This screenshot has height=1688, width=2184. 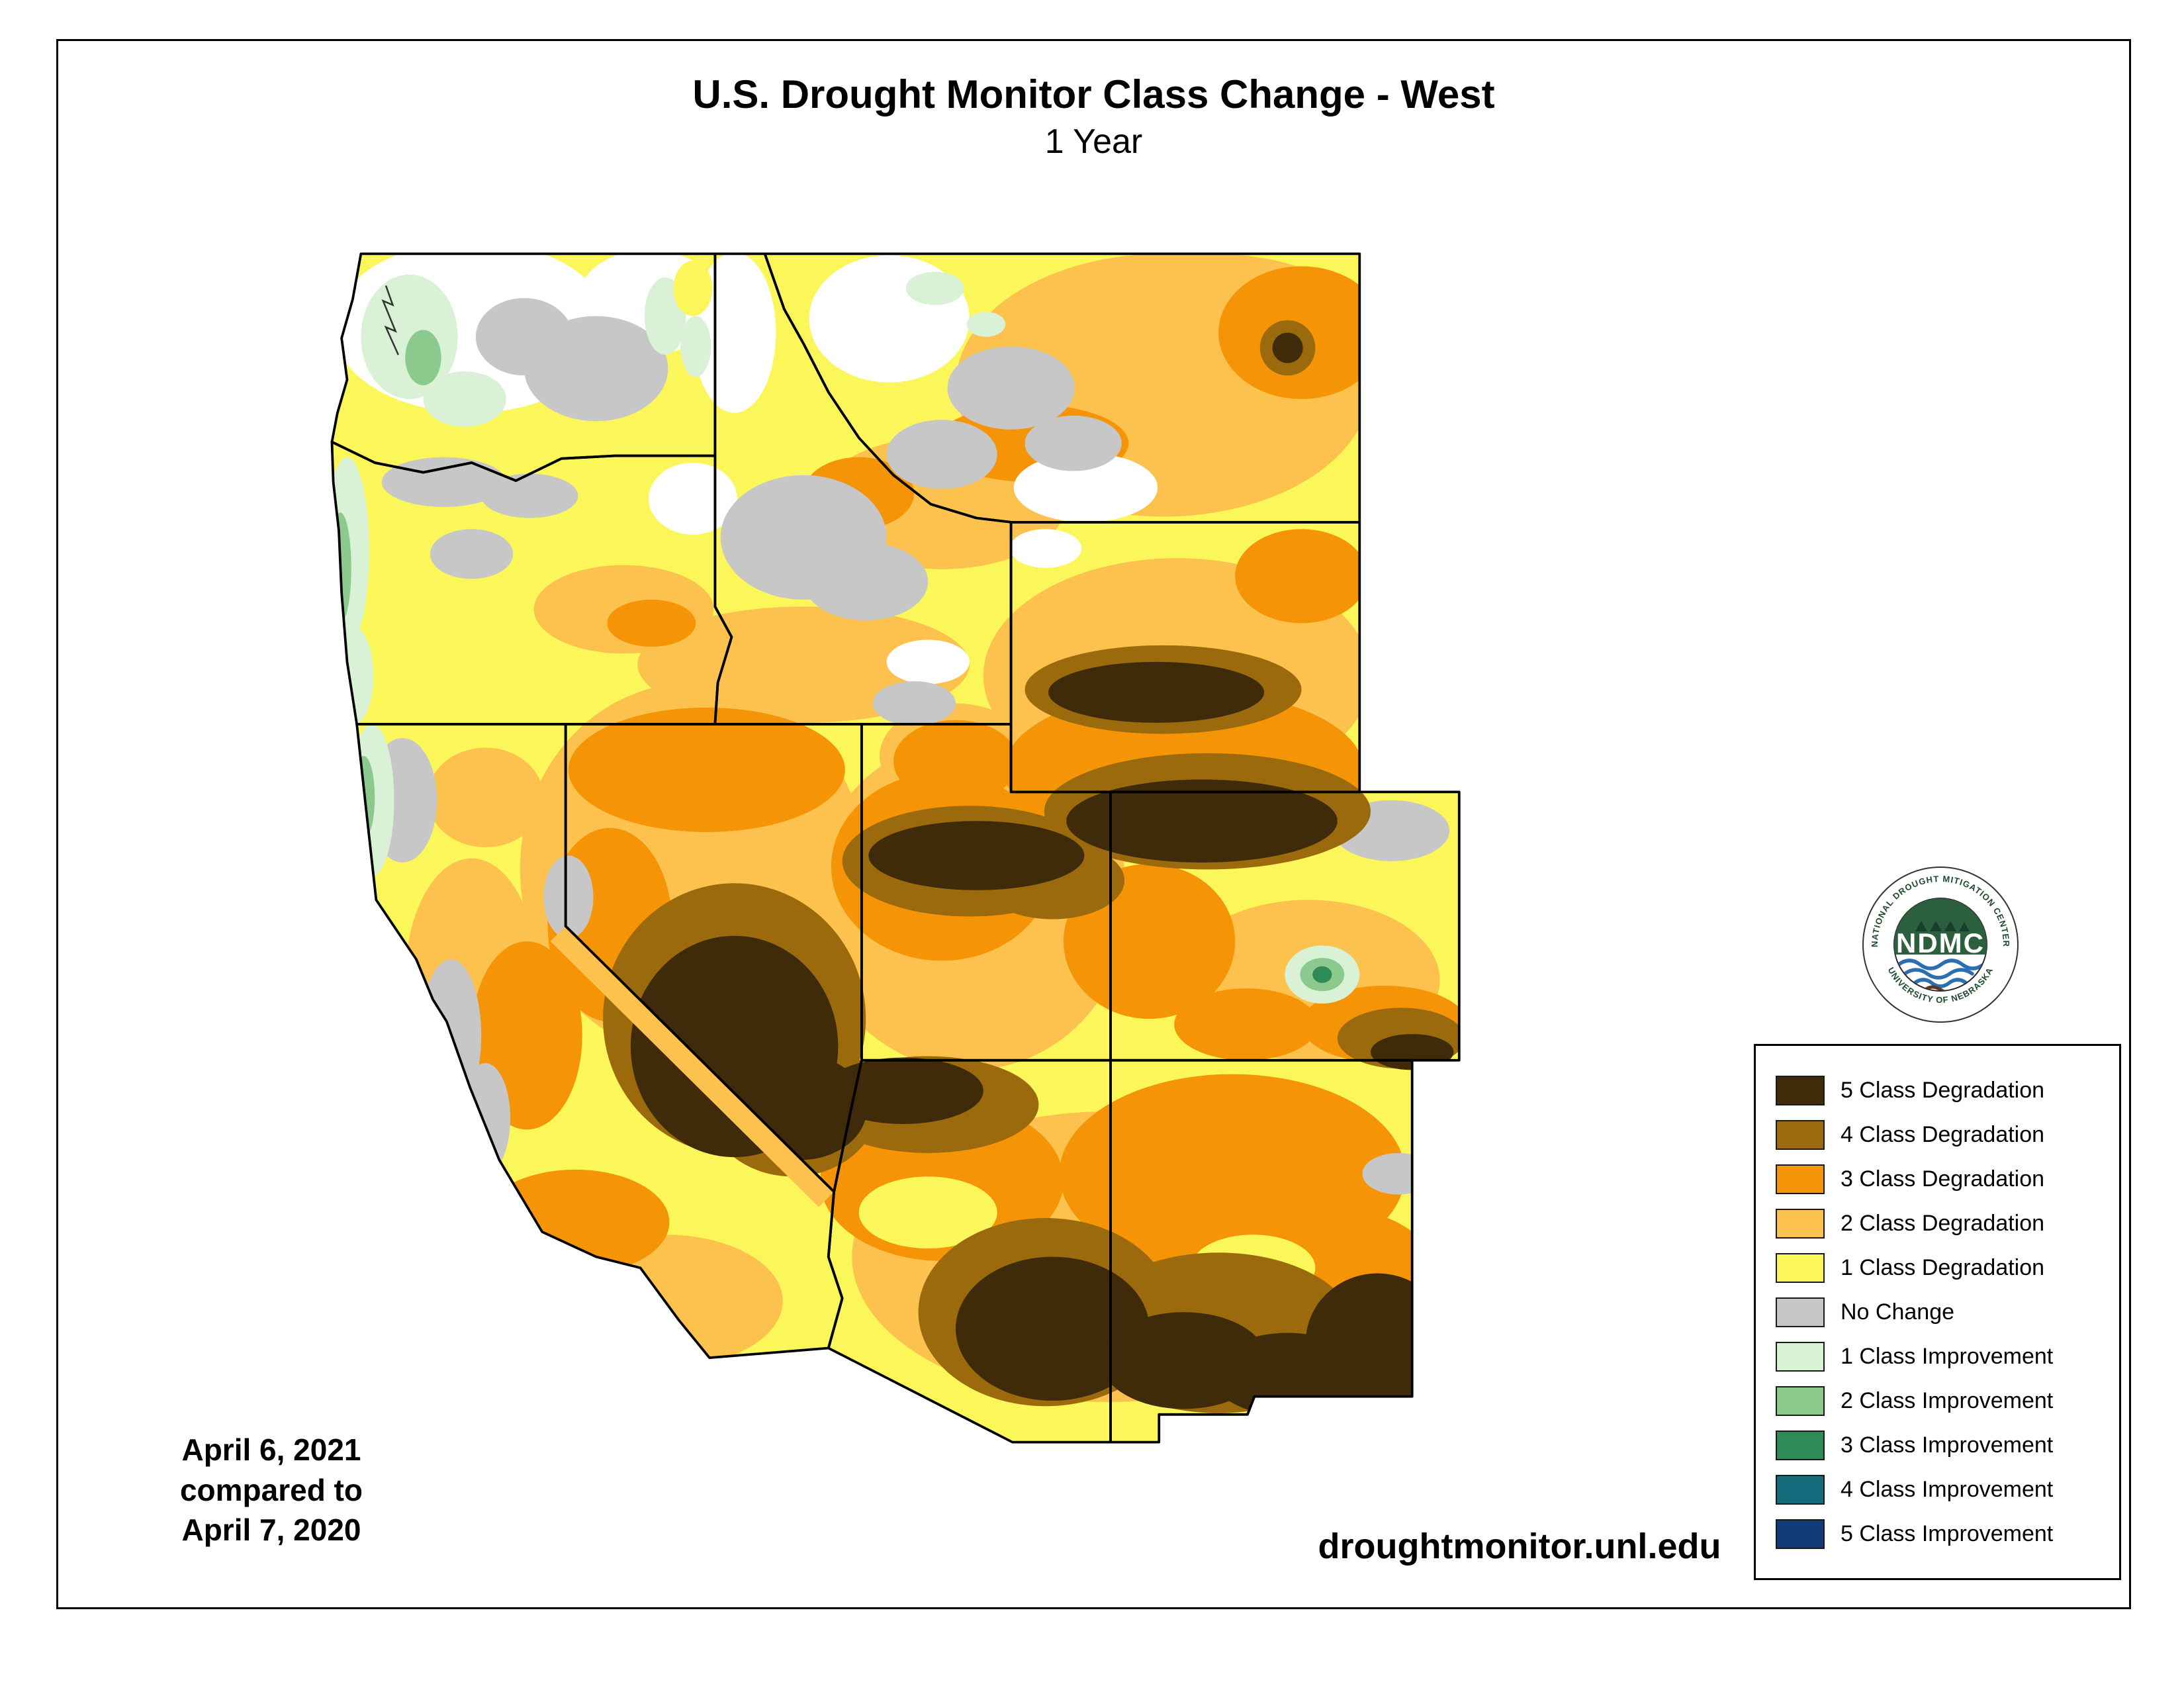 I want to click on logo-water-waves, so click(x=1941, y=974).